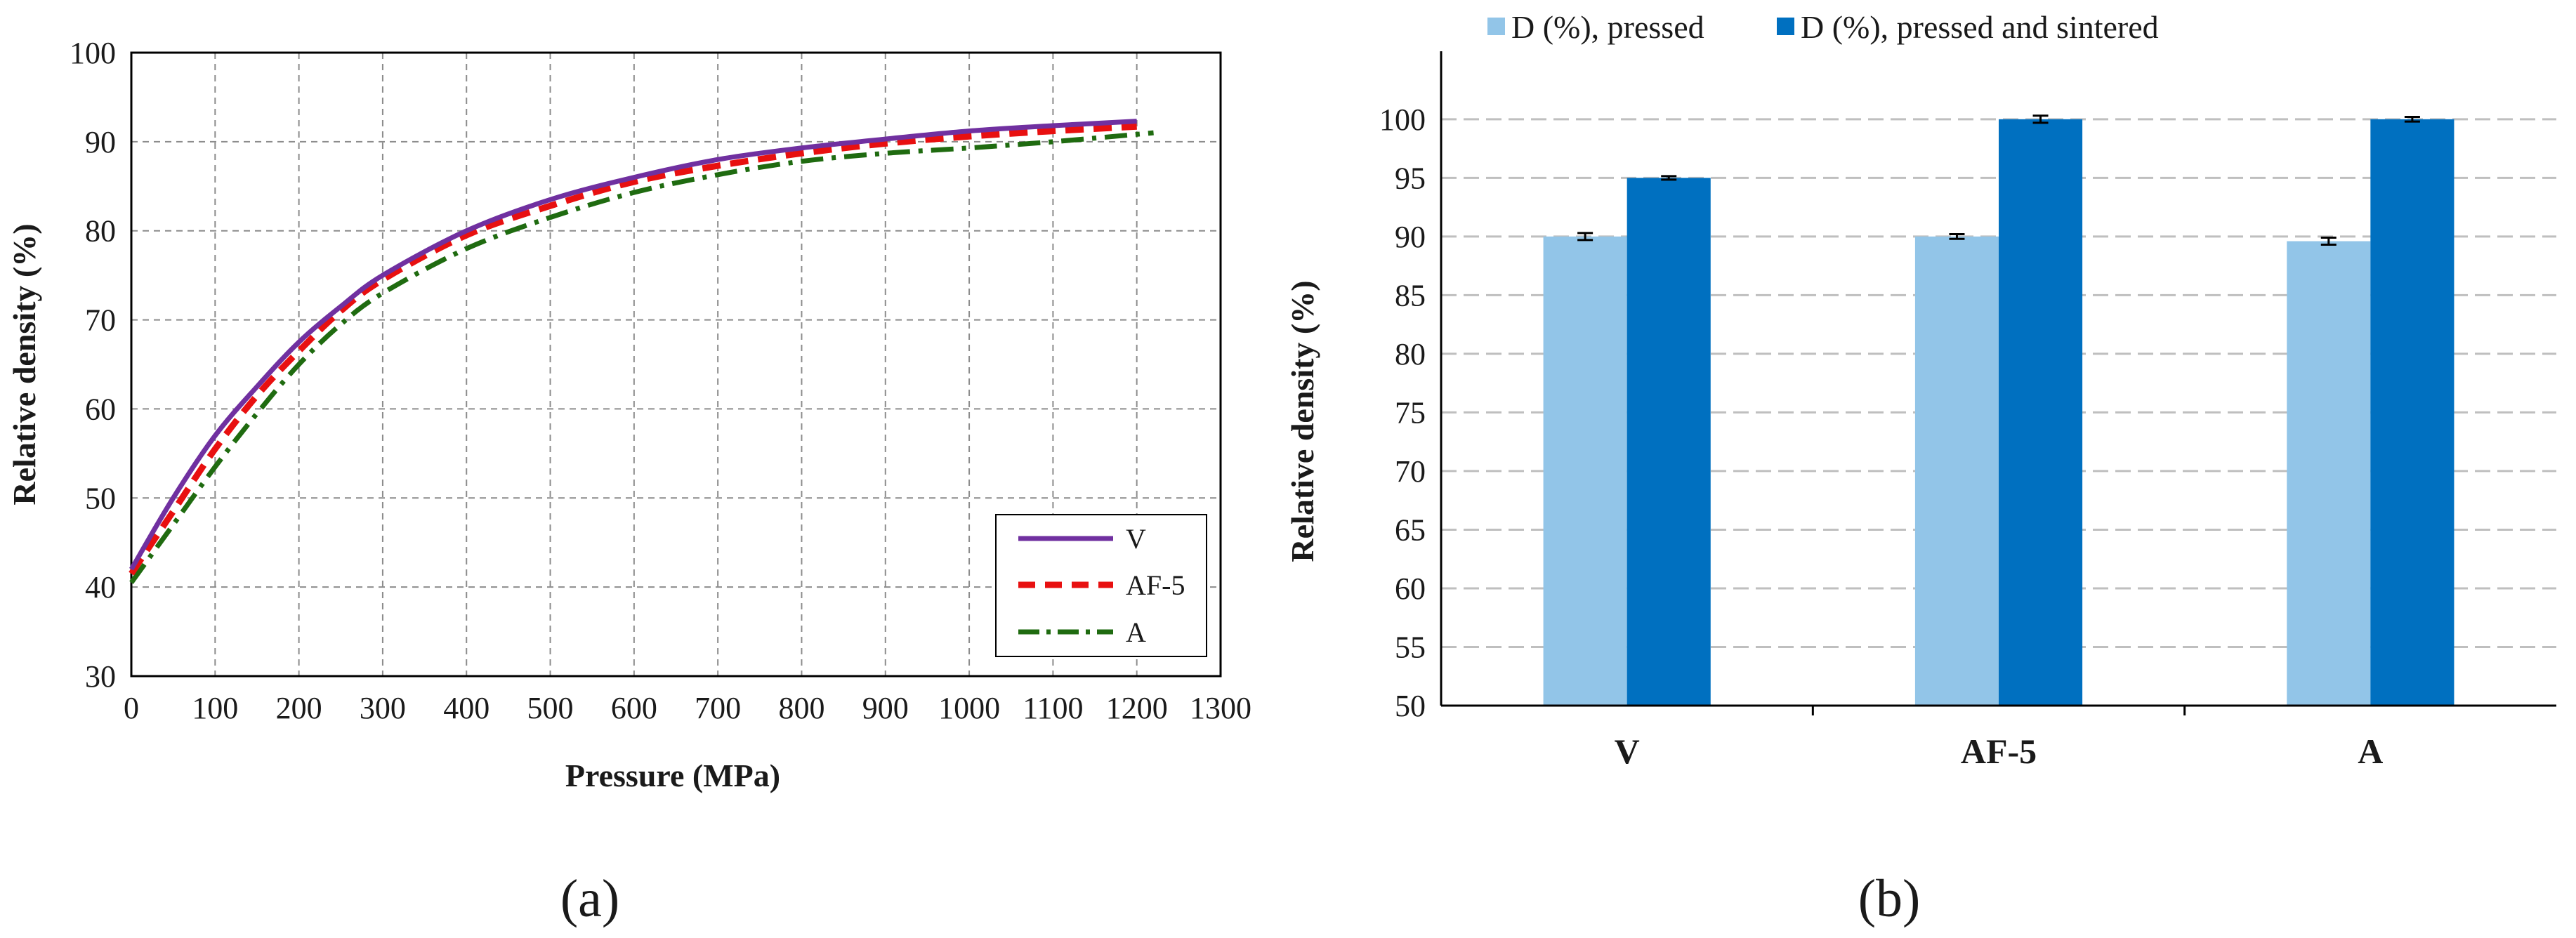 This screenshot has width=2576, height=938. Describe the element at coordinates (2412, 412) in the screenshot. I see `bar-a-sintered` at that location.